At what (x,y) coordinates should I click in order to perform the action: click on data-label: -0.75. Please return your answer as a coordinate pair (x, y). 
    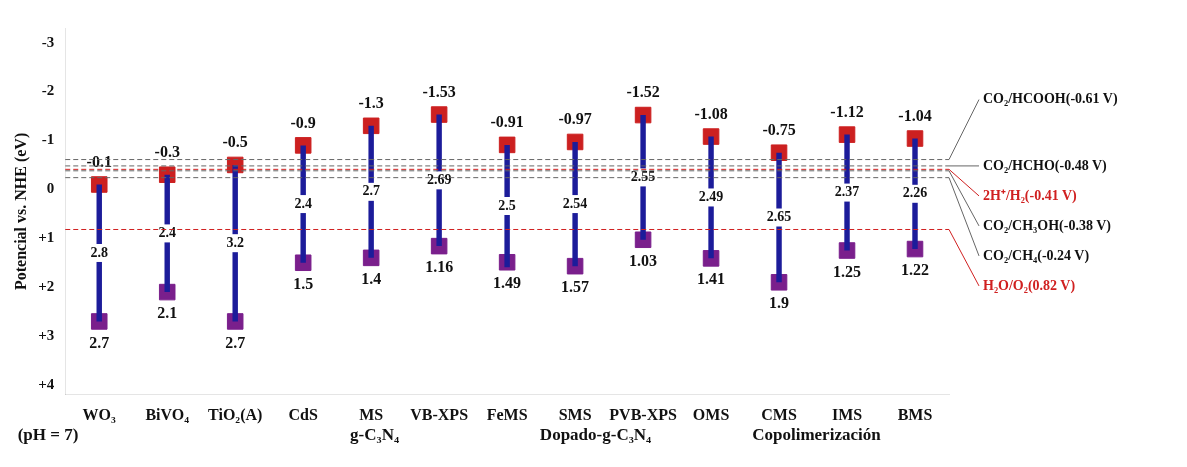
    Looking at the image, I should click on (779, 129).